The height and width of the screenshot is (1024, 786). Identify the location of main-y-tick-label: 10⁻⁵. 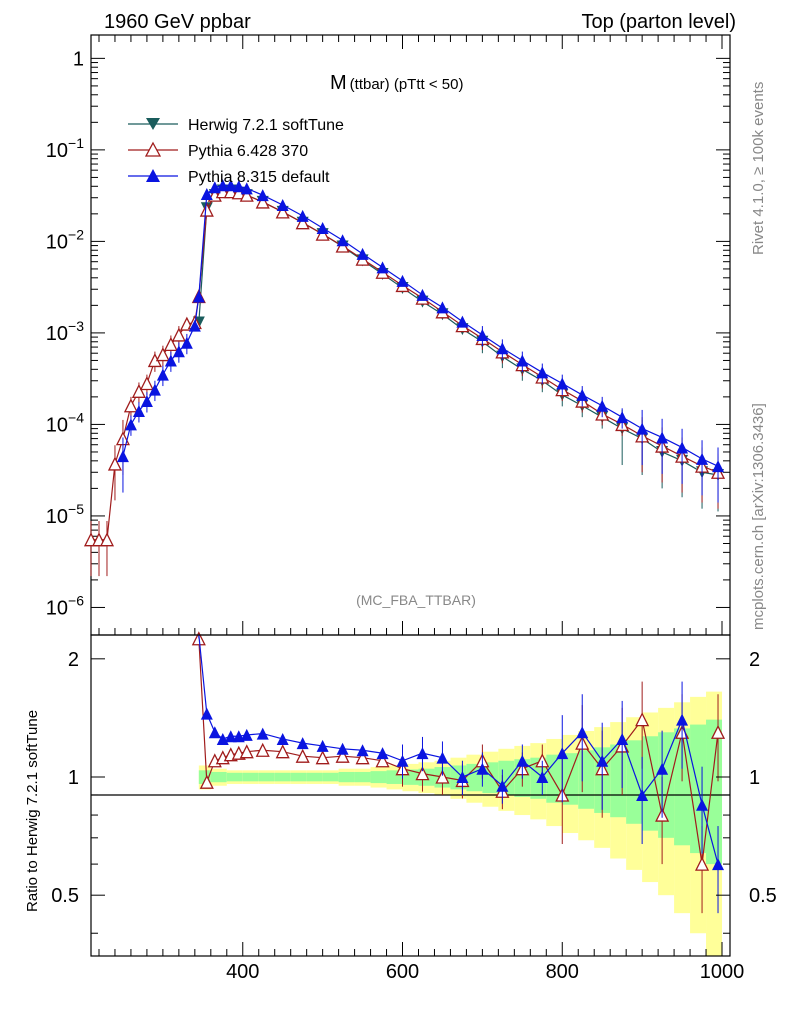
(65, 514).